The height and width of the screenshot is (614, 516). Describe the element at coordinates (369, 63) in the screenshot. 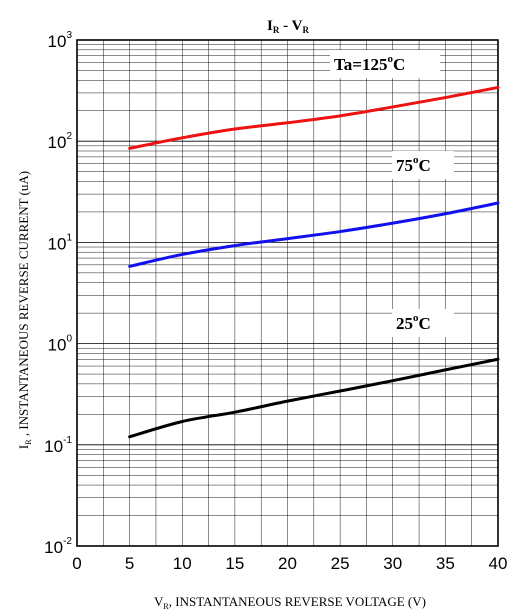

I see `svg-text: Ta=125oC` at that location.